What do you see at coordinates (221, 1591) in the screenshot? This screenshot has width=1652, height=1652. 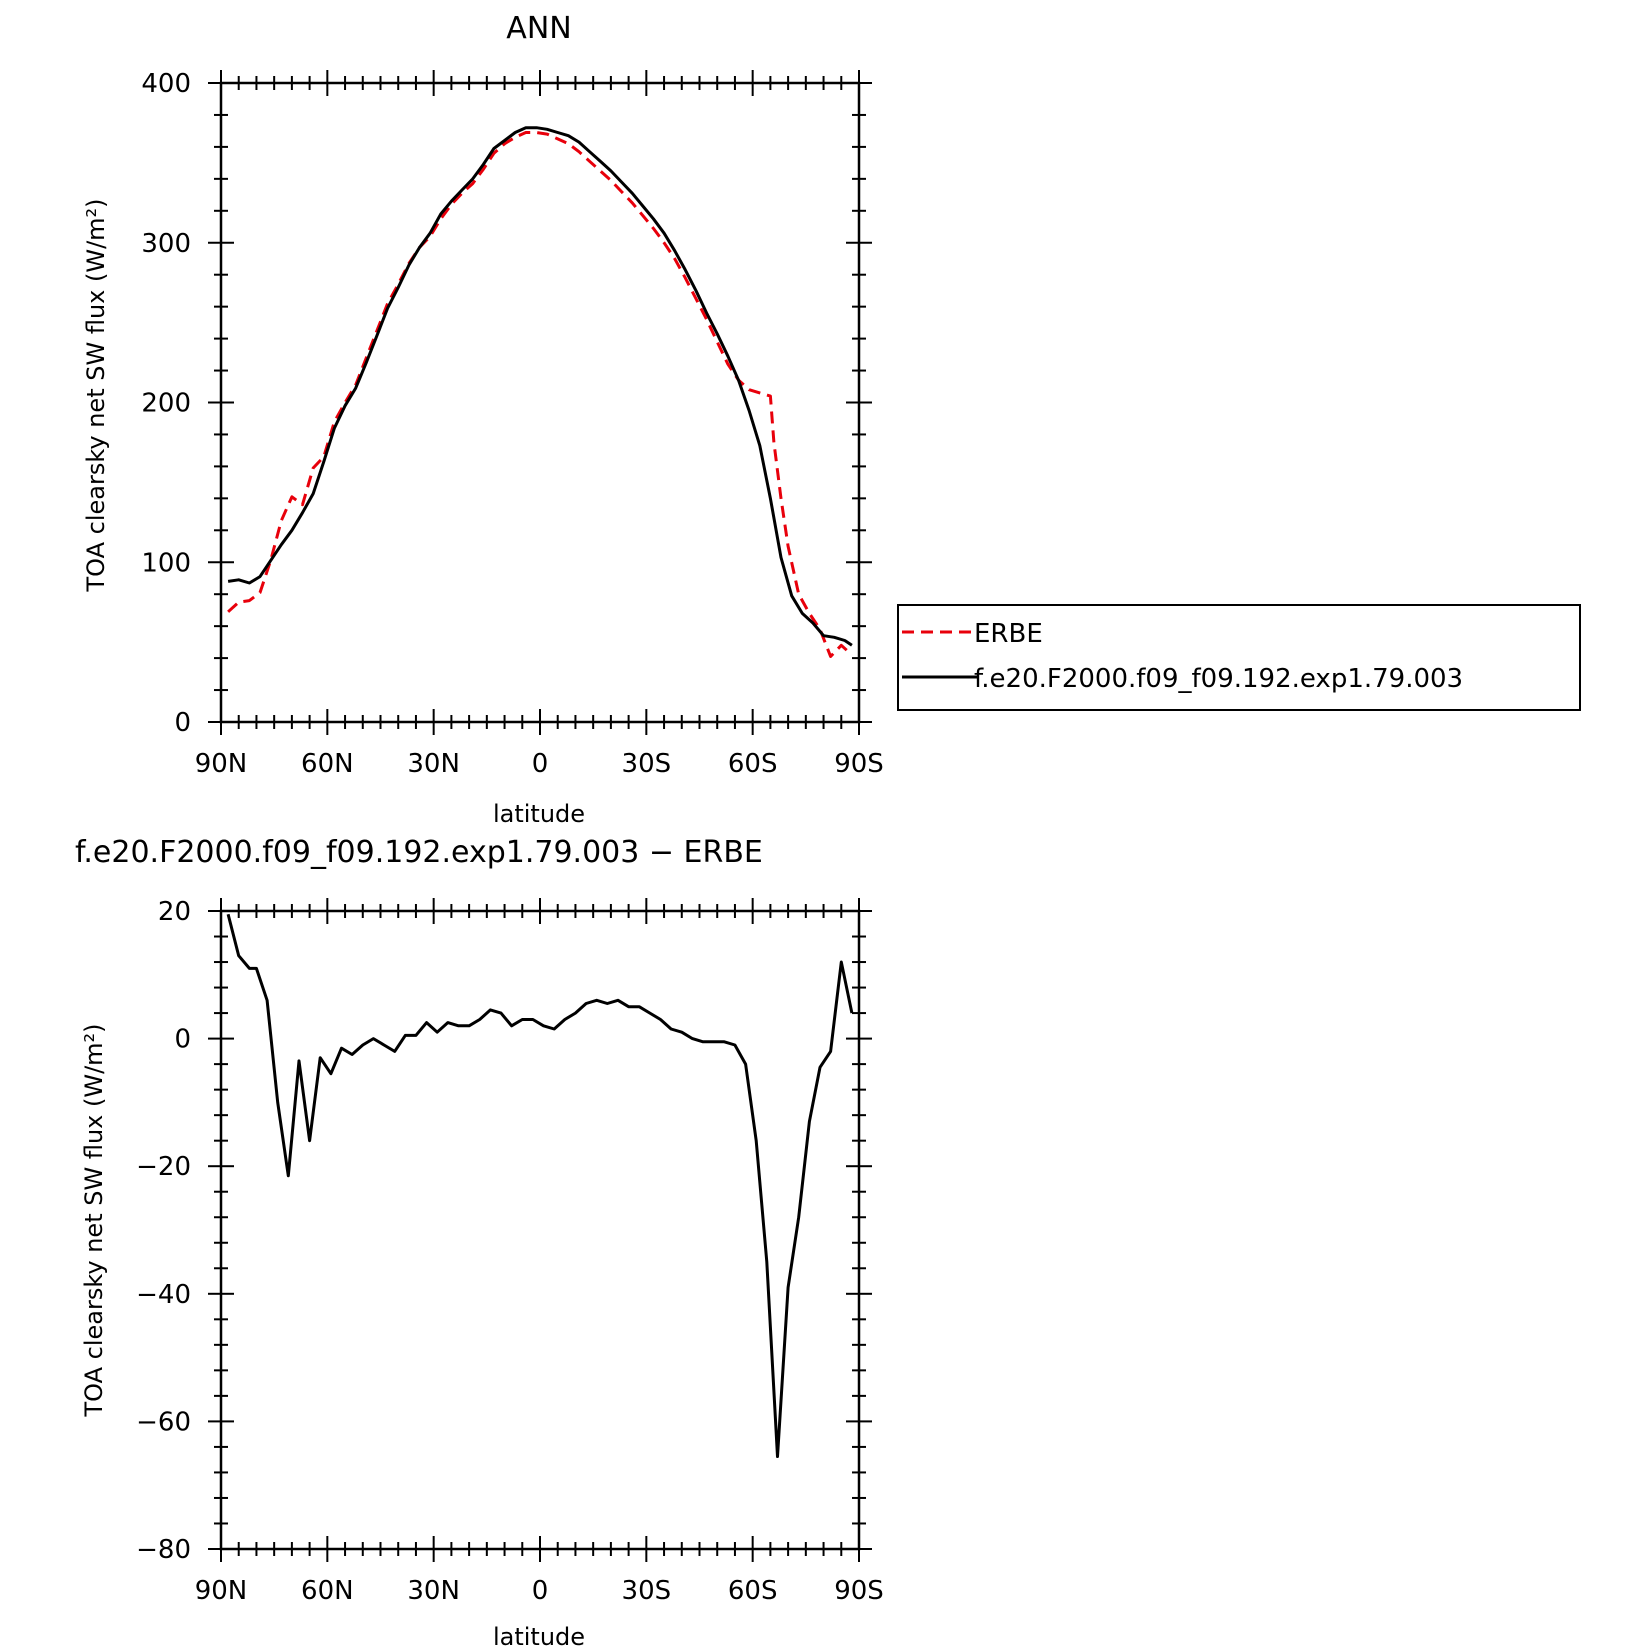 I see `bottom-x-tick-label: 90N` at bounding box center [221, 1591].